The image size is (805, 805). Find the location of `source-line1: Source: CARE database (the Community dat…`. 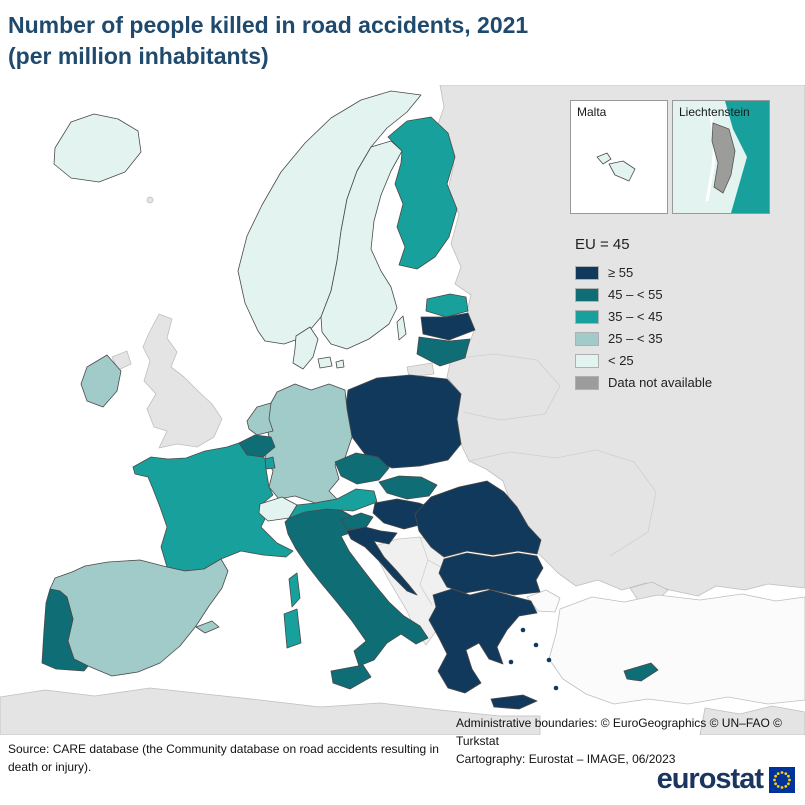

source-line1: Source: CARE database (the Community dat… is located at coordinates (223, 749).